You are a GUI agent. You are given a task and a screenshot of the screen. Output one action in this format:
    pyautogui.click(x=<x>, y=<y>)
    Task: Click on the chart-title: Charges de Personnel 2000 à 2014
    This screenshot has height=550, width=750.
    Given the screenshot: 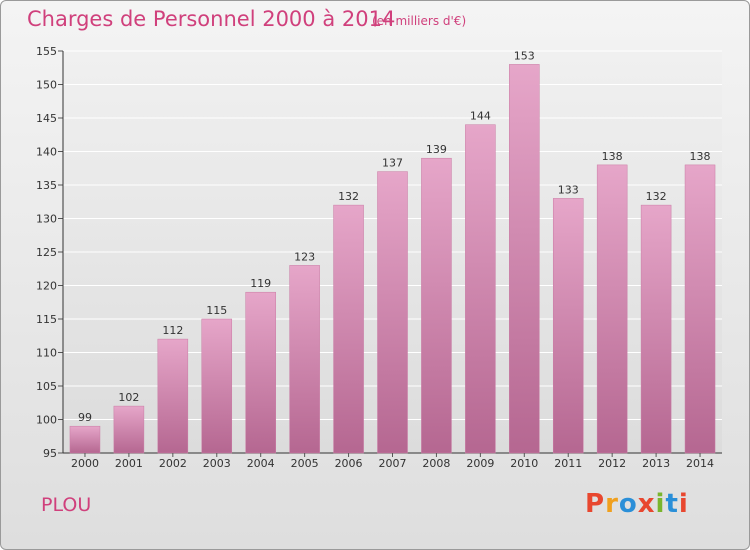 What is the action you would take?
    pyautogui.click(x=211, y=19)
    